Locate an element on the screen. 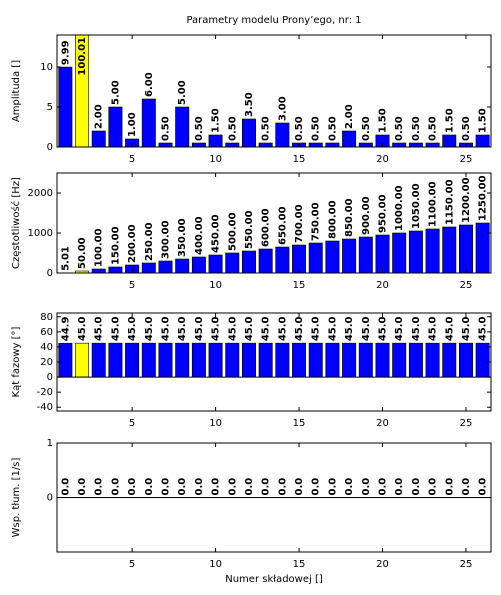 The height and width of the screenshot is (595, 501). y-tick-label: 60 is located at coordinates (46, 332).